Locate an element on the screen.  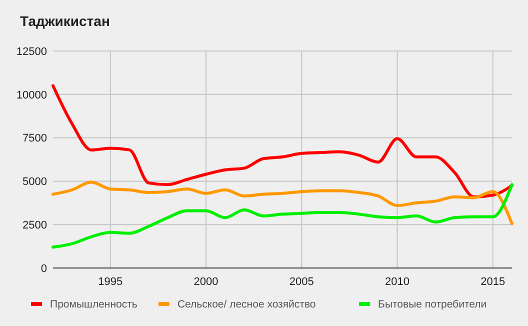
x-tick-label: 2000 is located at coordinates (206, 282).